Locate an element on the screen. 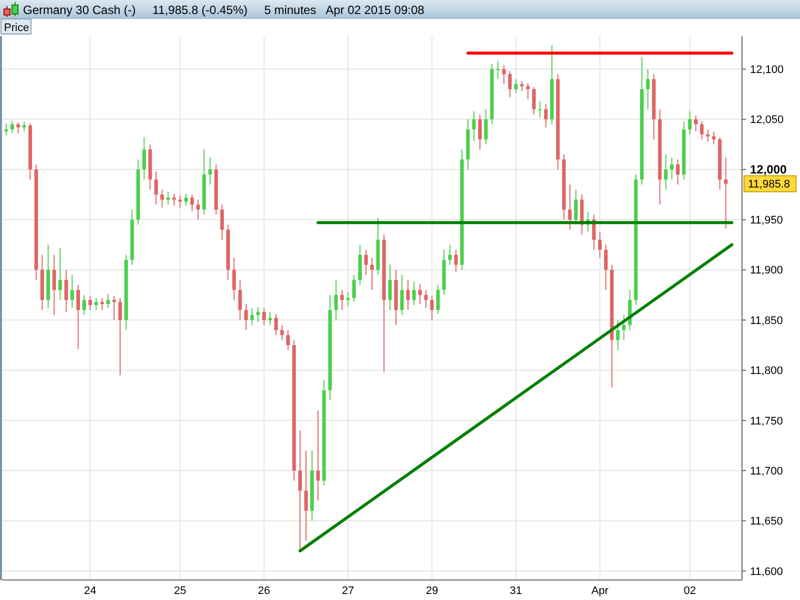  x-tick-label: 31 is located at coordinates (516, 590).